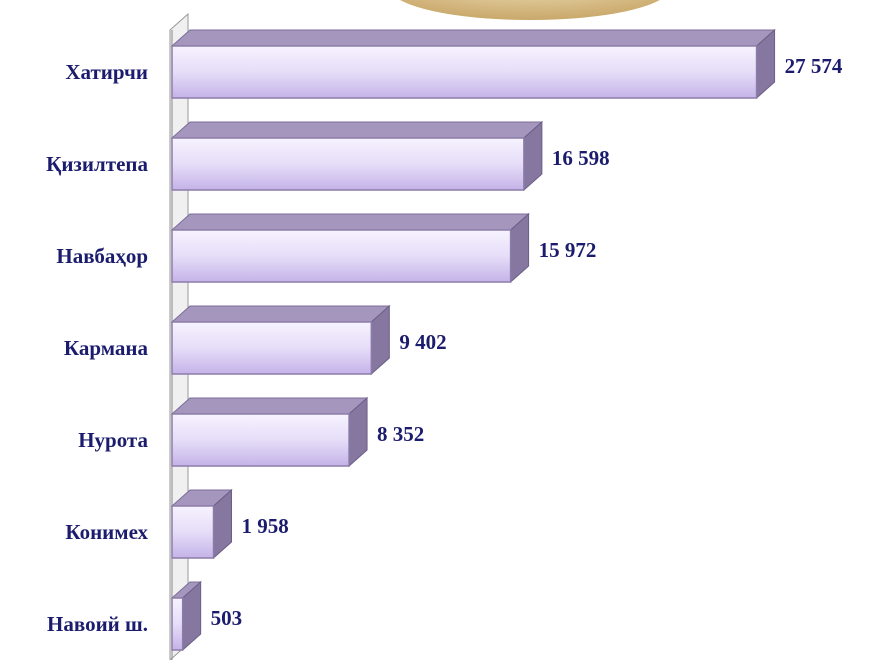 Image resolution: width=870 pixels, height=660 pixels. Describe the element at coordinates (97, 164) in the screenshot. I see `y-tick-label: Қизилтепа` at that location.